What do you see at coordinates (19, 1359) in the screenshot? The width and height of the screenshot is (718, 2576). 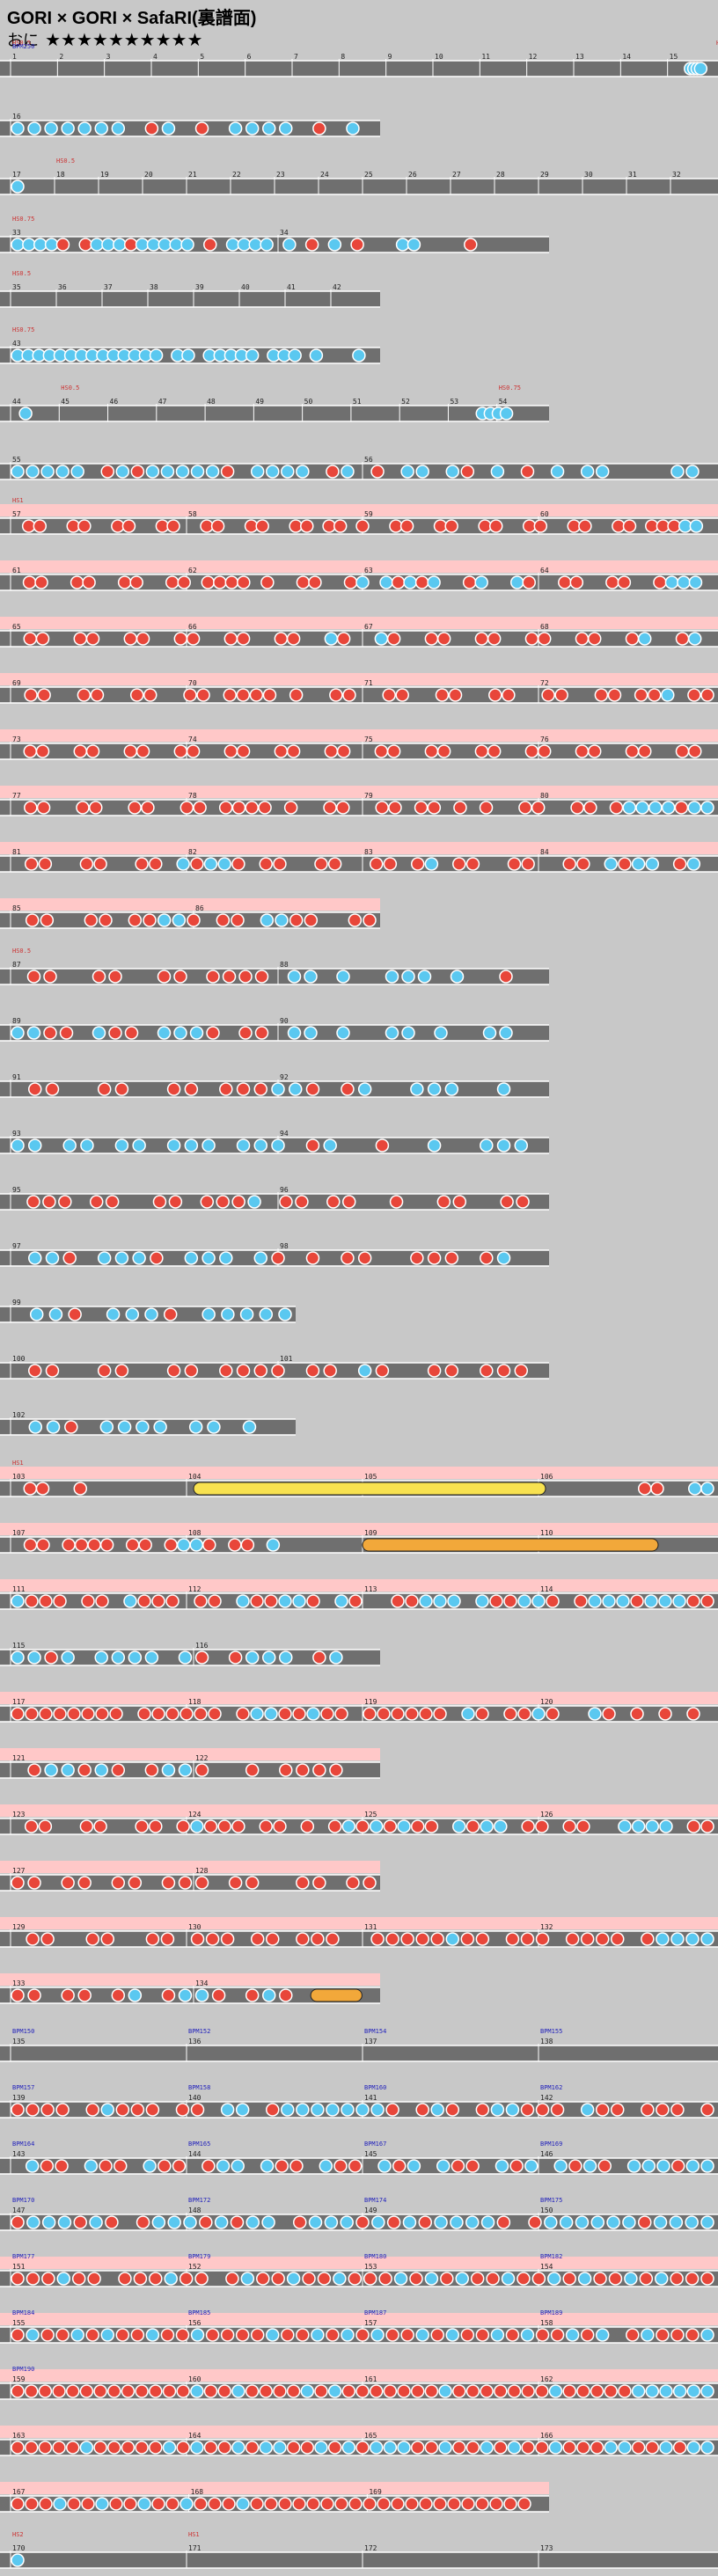 I see `measure-number: 100` at bounding box center [19, 1359].